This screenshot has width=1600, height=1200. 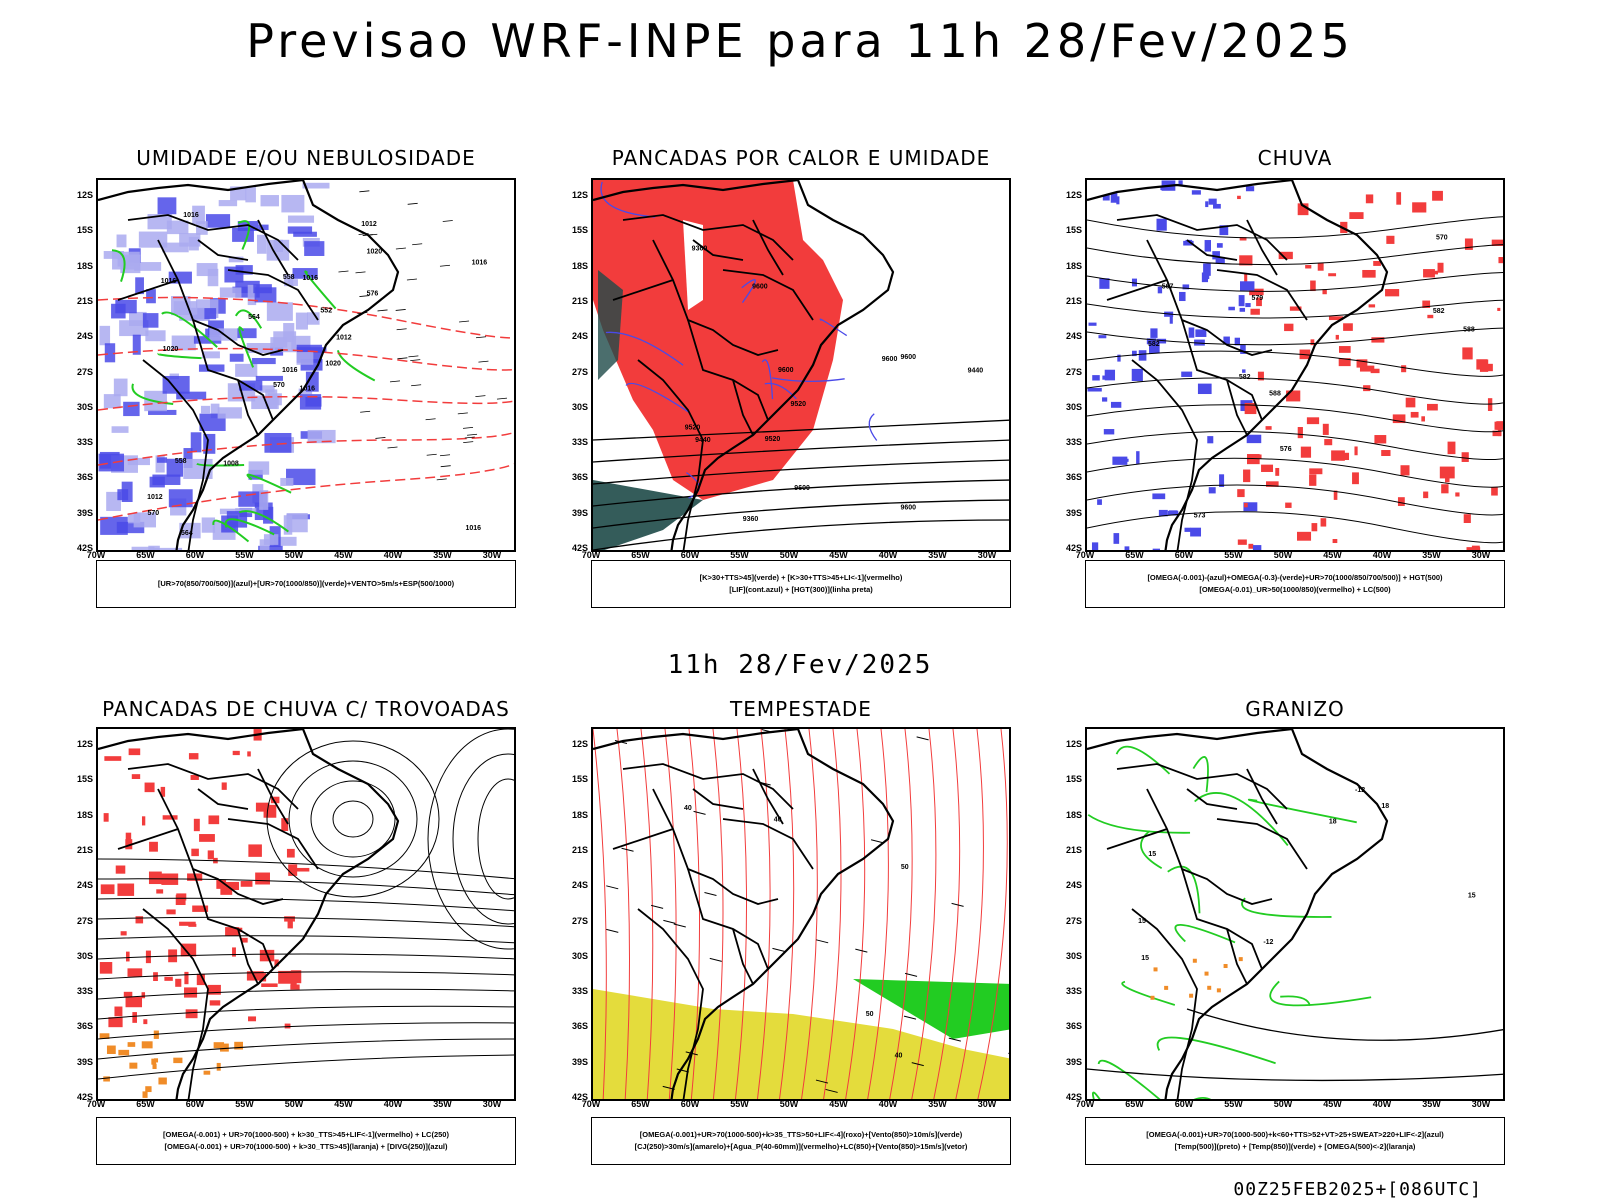 I want to click on panel-title: TEMPESTADE, so click(x=801, y=709).